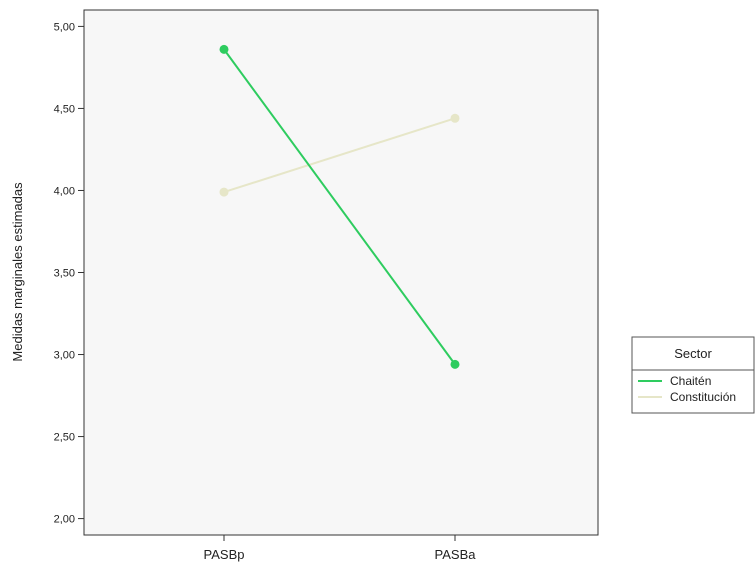  What do you see at coordinates (687, 389) in the screenshot?
I see `legend-items: Chaitén Constitución` at bounding box center [687, 389].